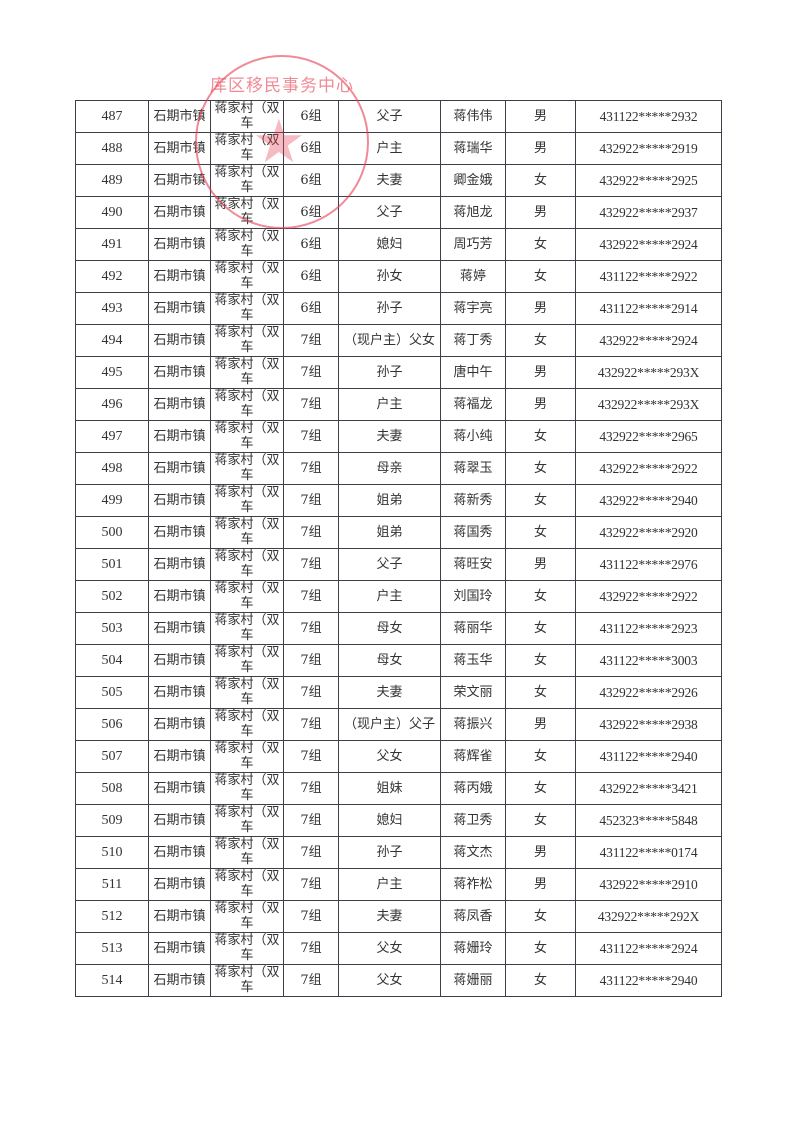 The image size is (793, 1122). I want to click on row-number: 490, so click(112, 212).